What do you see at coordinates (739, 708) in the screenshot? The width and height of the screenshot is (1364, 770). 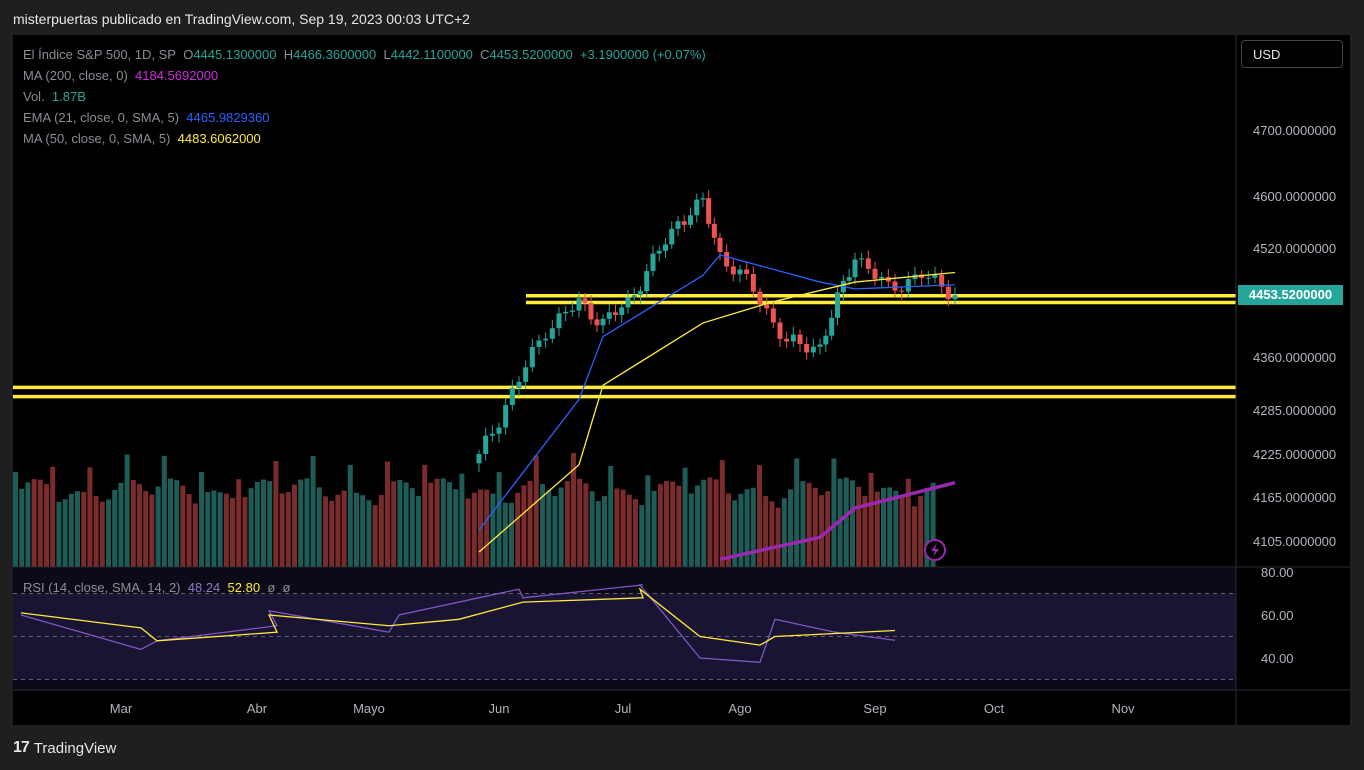 I see `time-label: Ago` at bounding box center [739, 708].